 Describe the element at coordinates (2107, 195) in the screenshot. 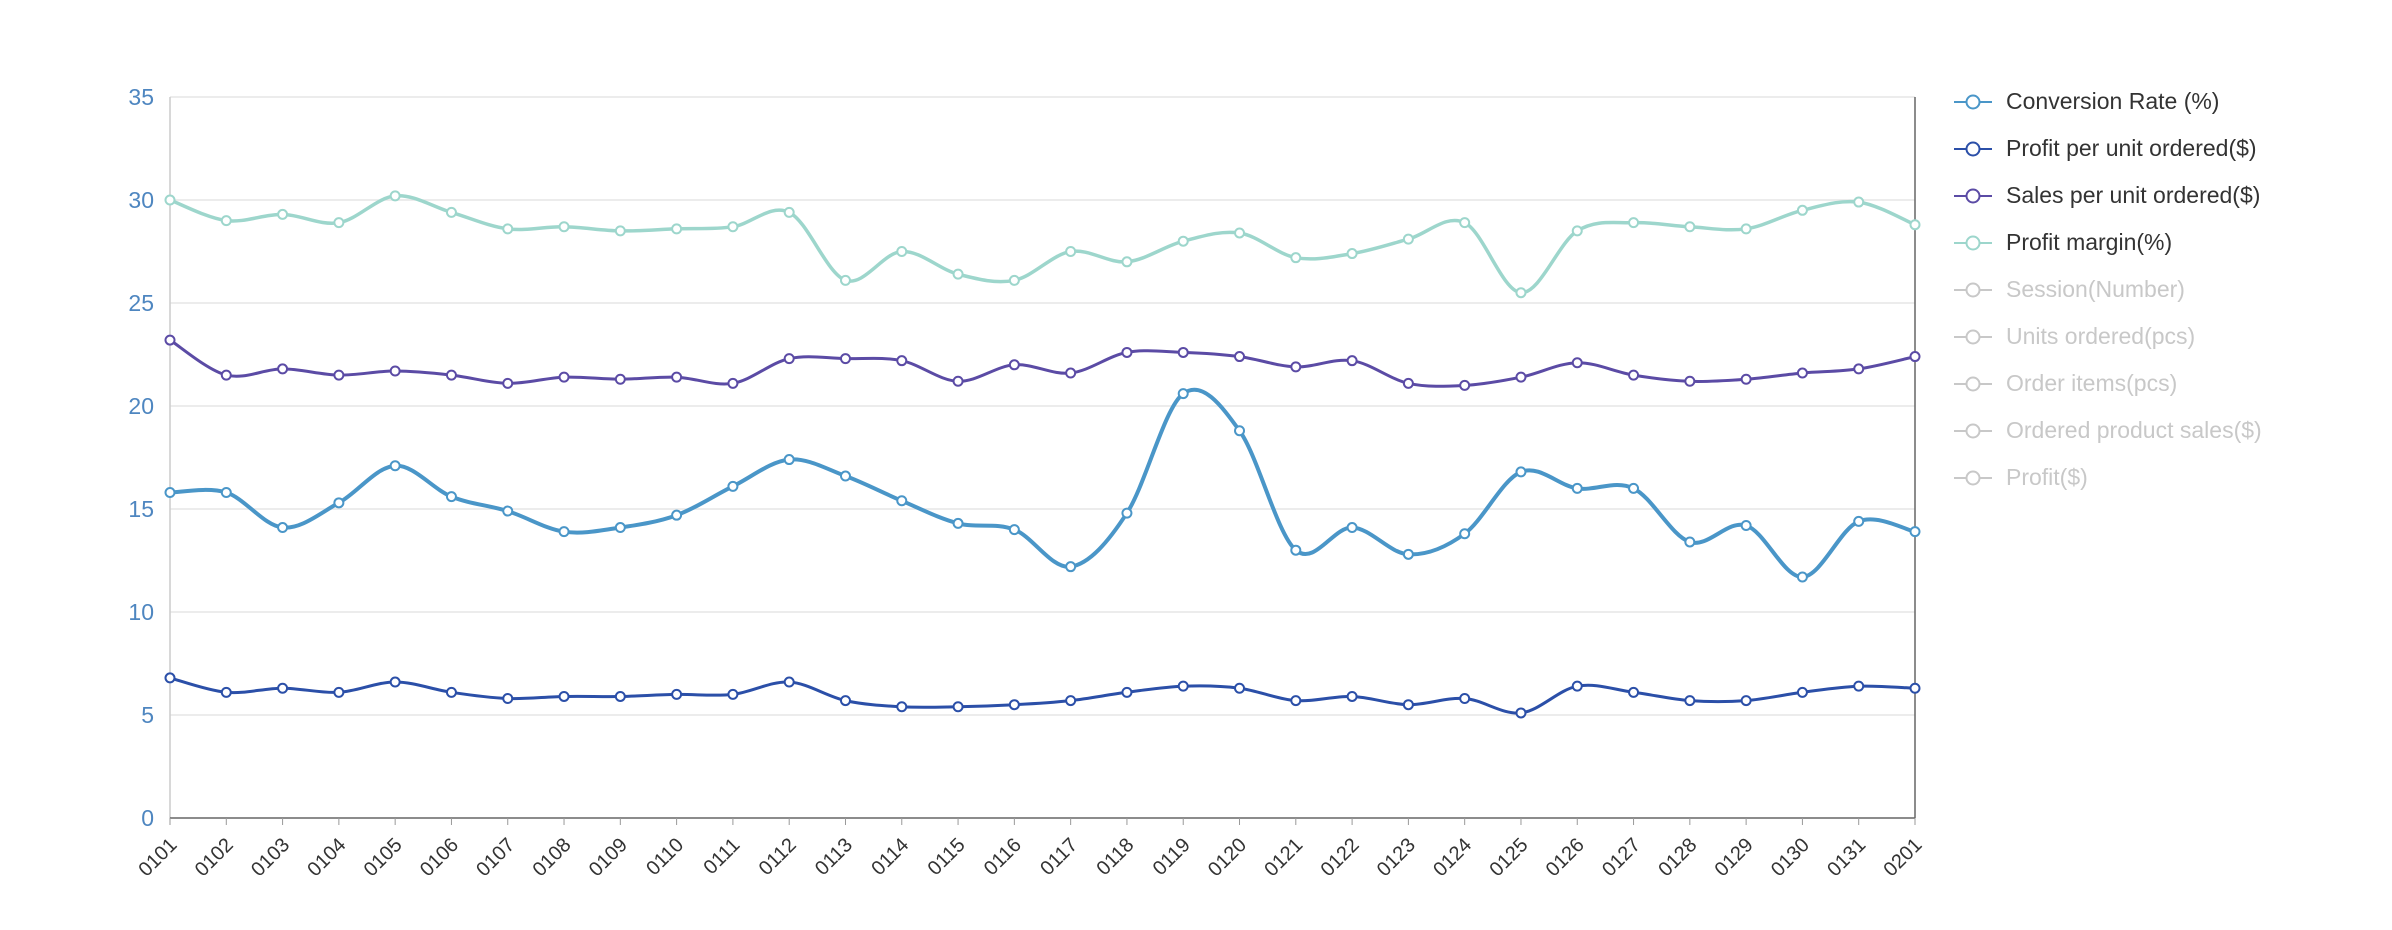

I see `legend-item-sales-per-unit-ordered: Sales per unit ordered($)` at that location.